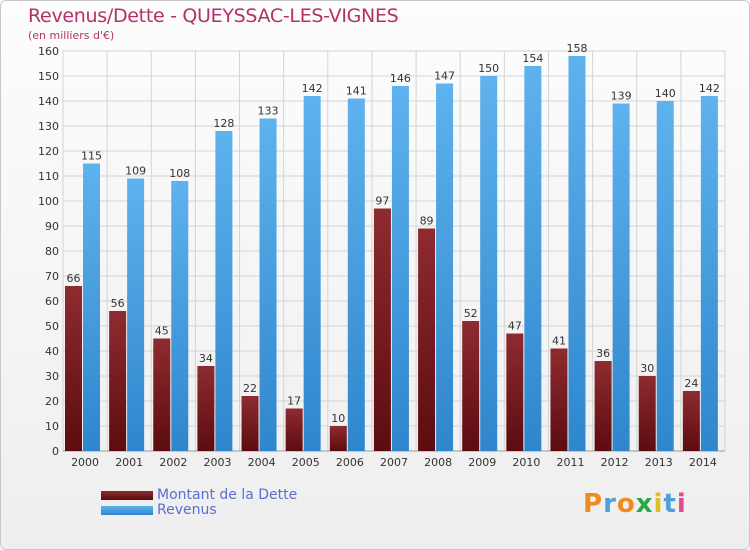  Describe the element at coordinates (268, 111) in the screenshot. I see `data-label-revenus: 133` at that location.